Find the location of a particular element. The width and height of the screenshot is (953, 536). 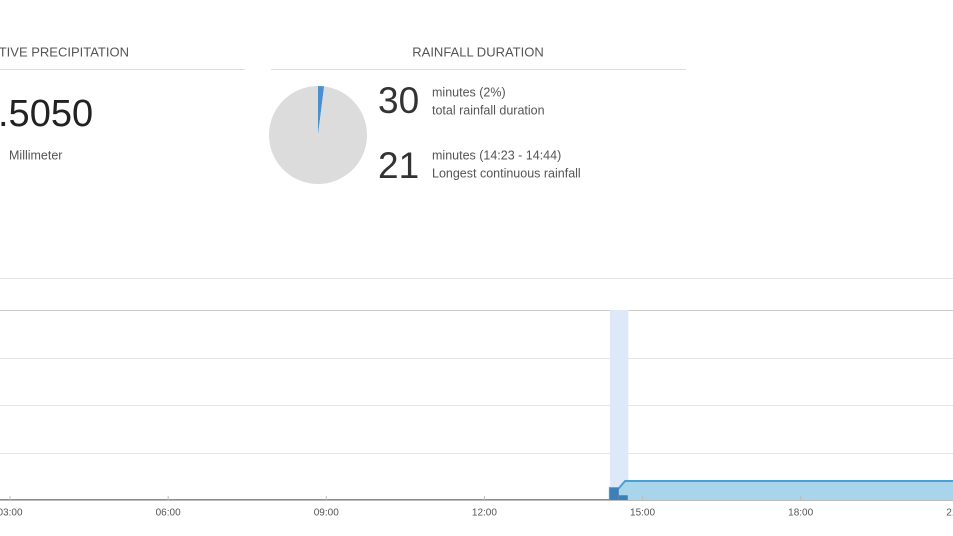

pie is located at coordinates (318, 135).